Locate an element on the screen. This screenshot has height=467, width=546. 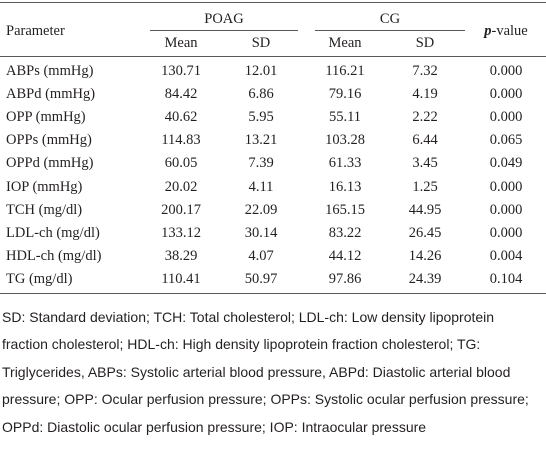
cell: 0.004 is located at coordinates (506, 255).